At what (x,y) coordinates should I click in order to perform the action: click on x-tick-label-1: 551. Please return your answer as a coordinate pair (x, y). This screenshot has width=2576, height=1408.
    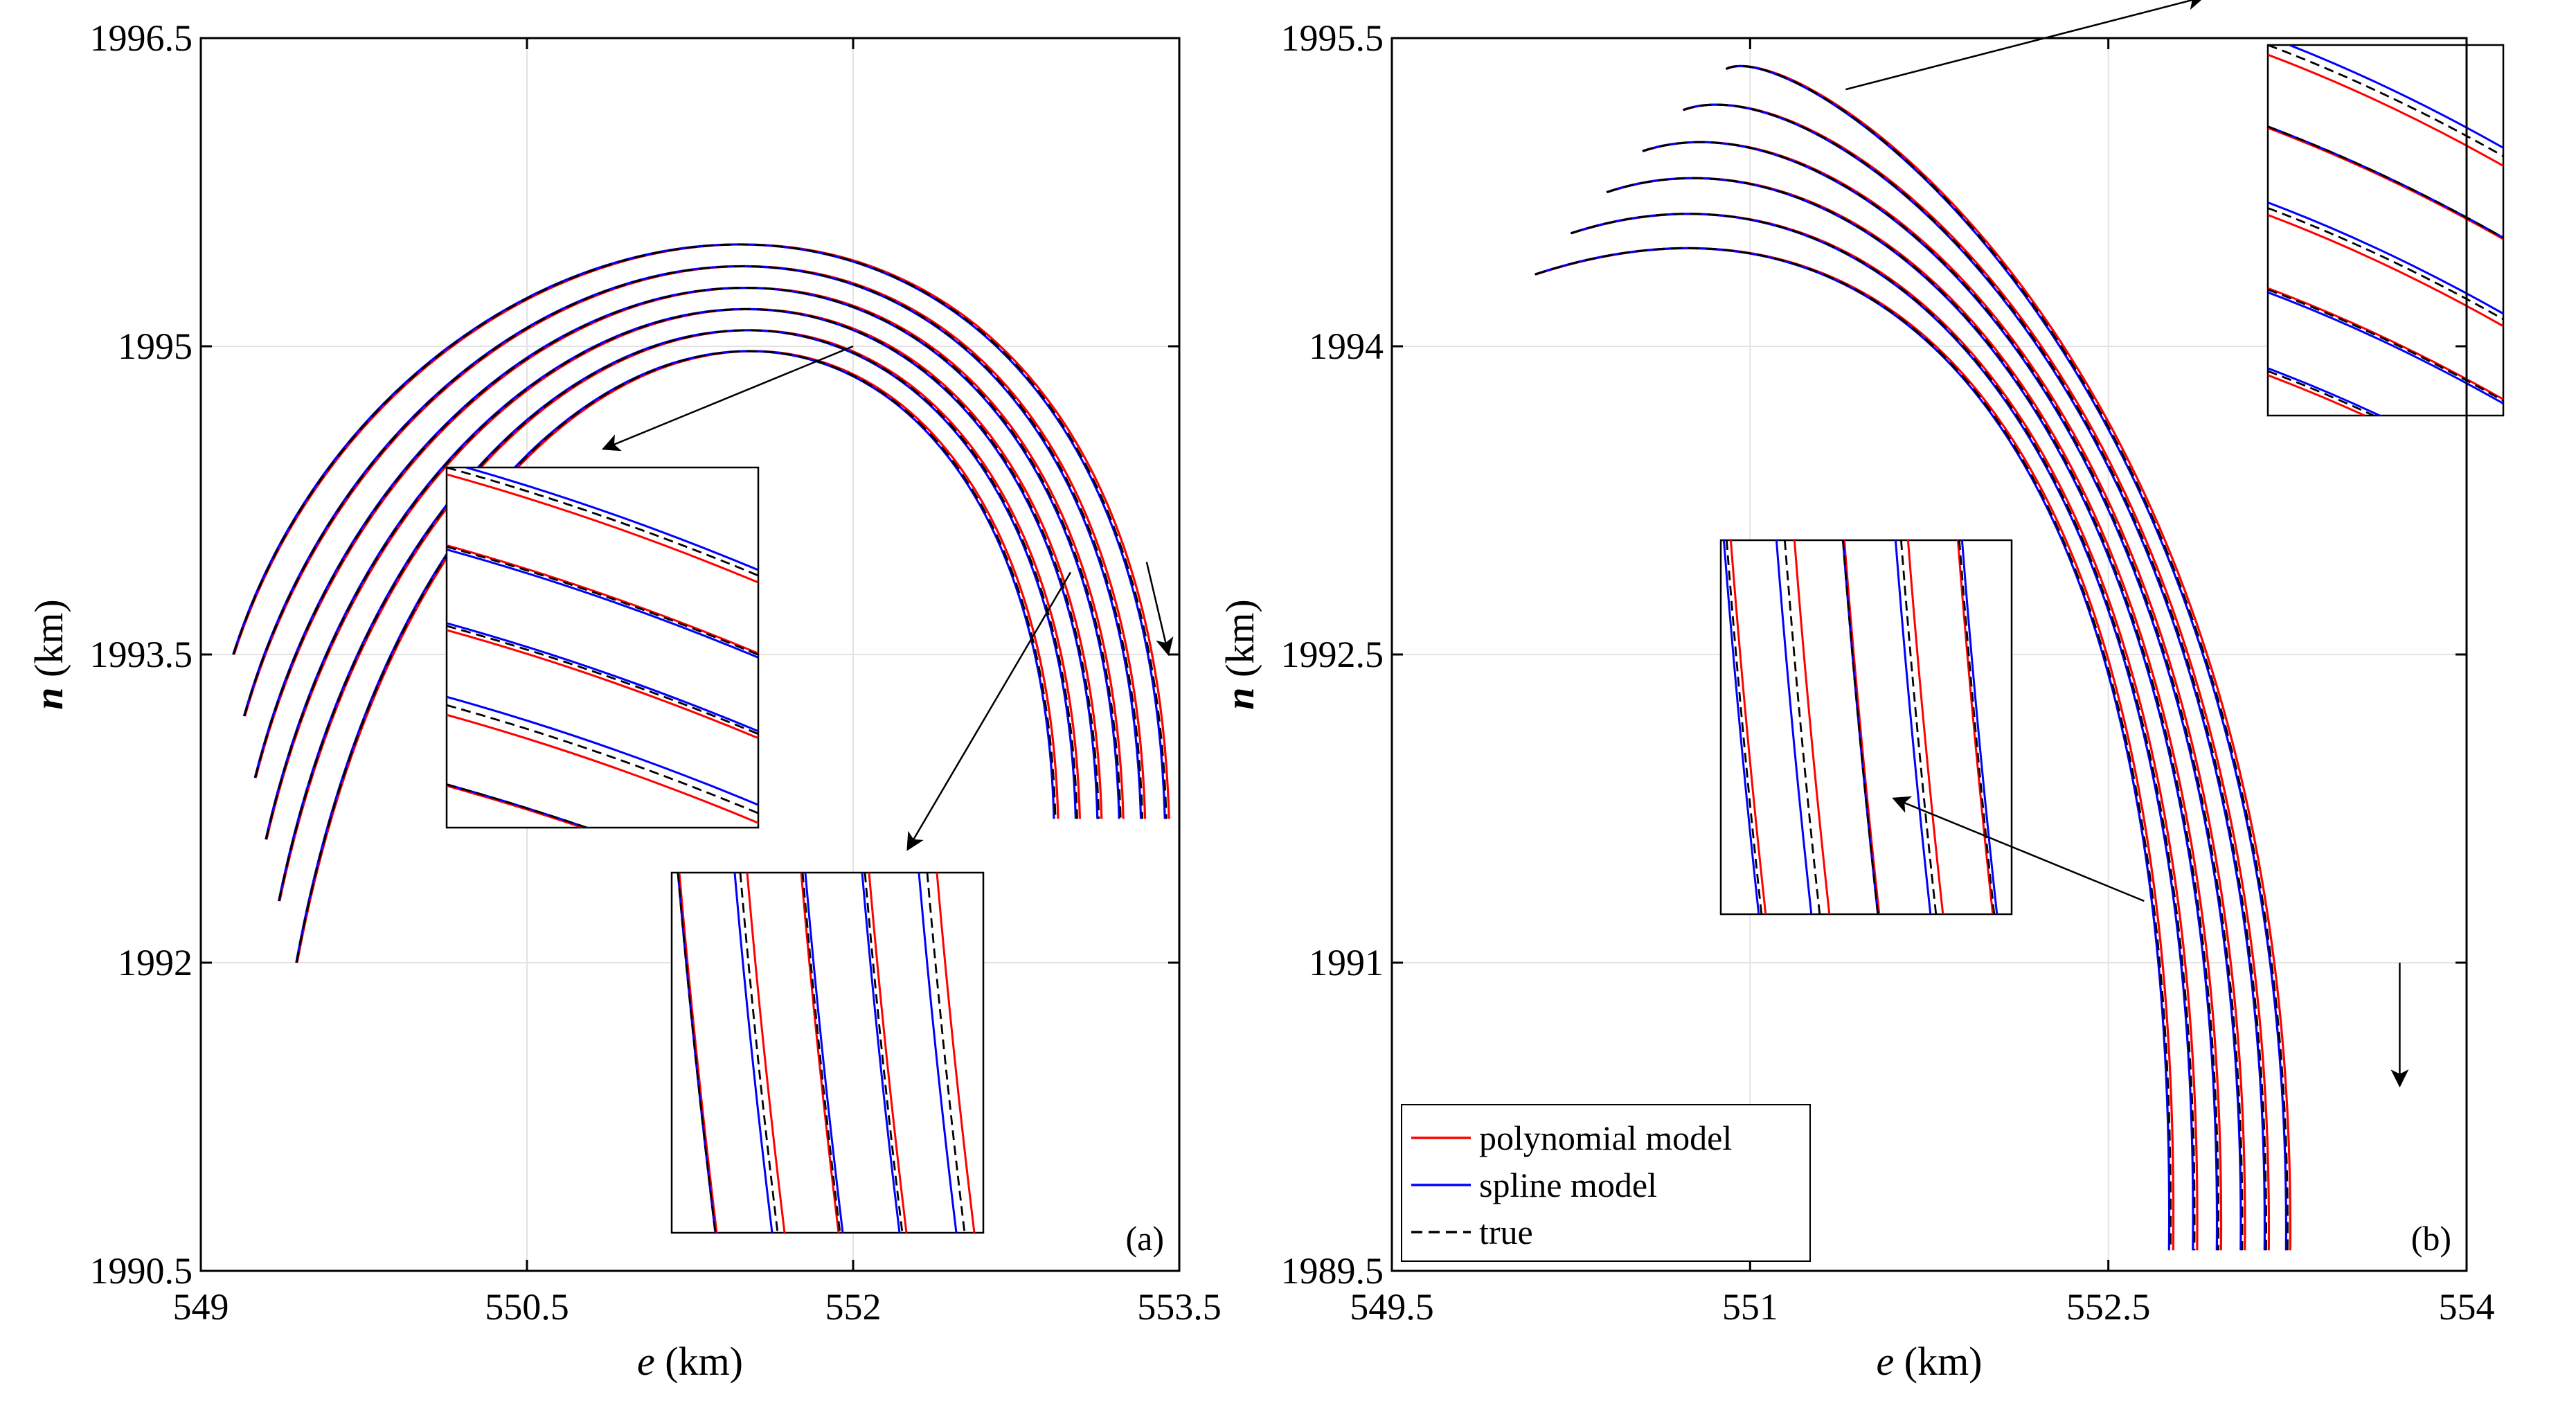
    Looking at the image, I should click on (1750, 1307).